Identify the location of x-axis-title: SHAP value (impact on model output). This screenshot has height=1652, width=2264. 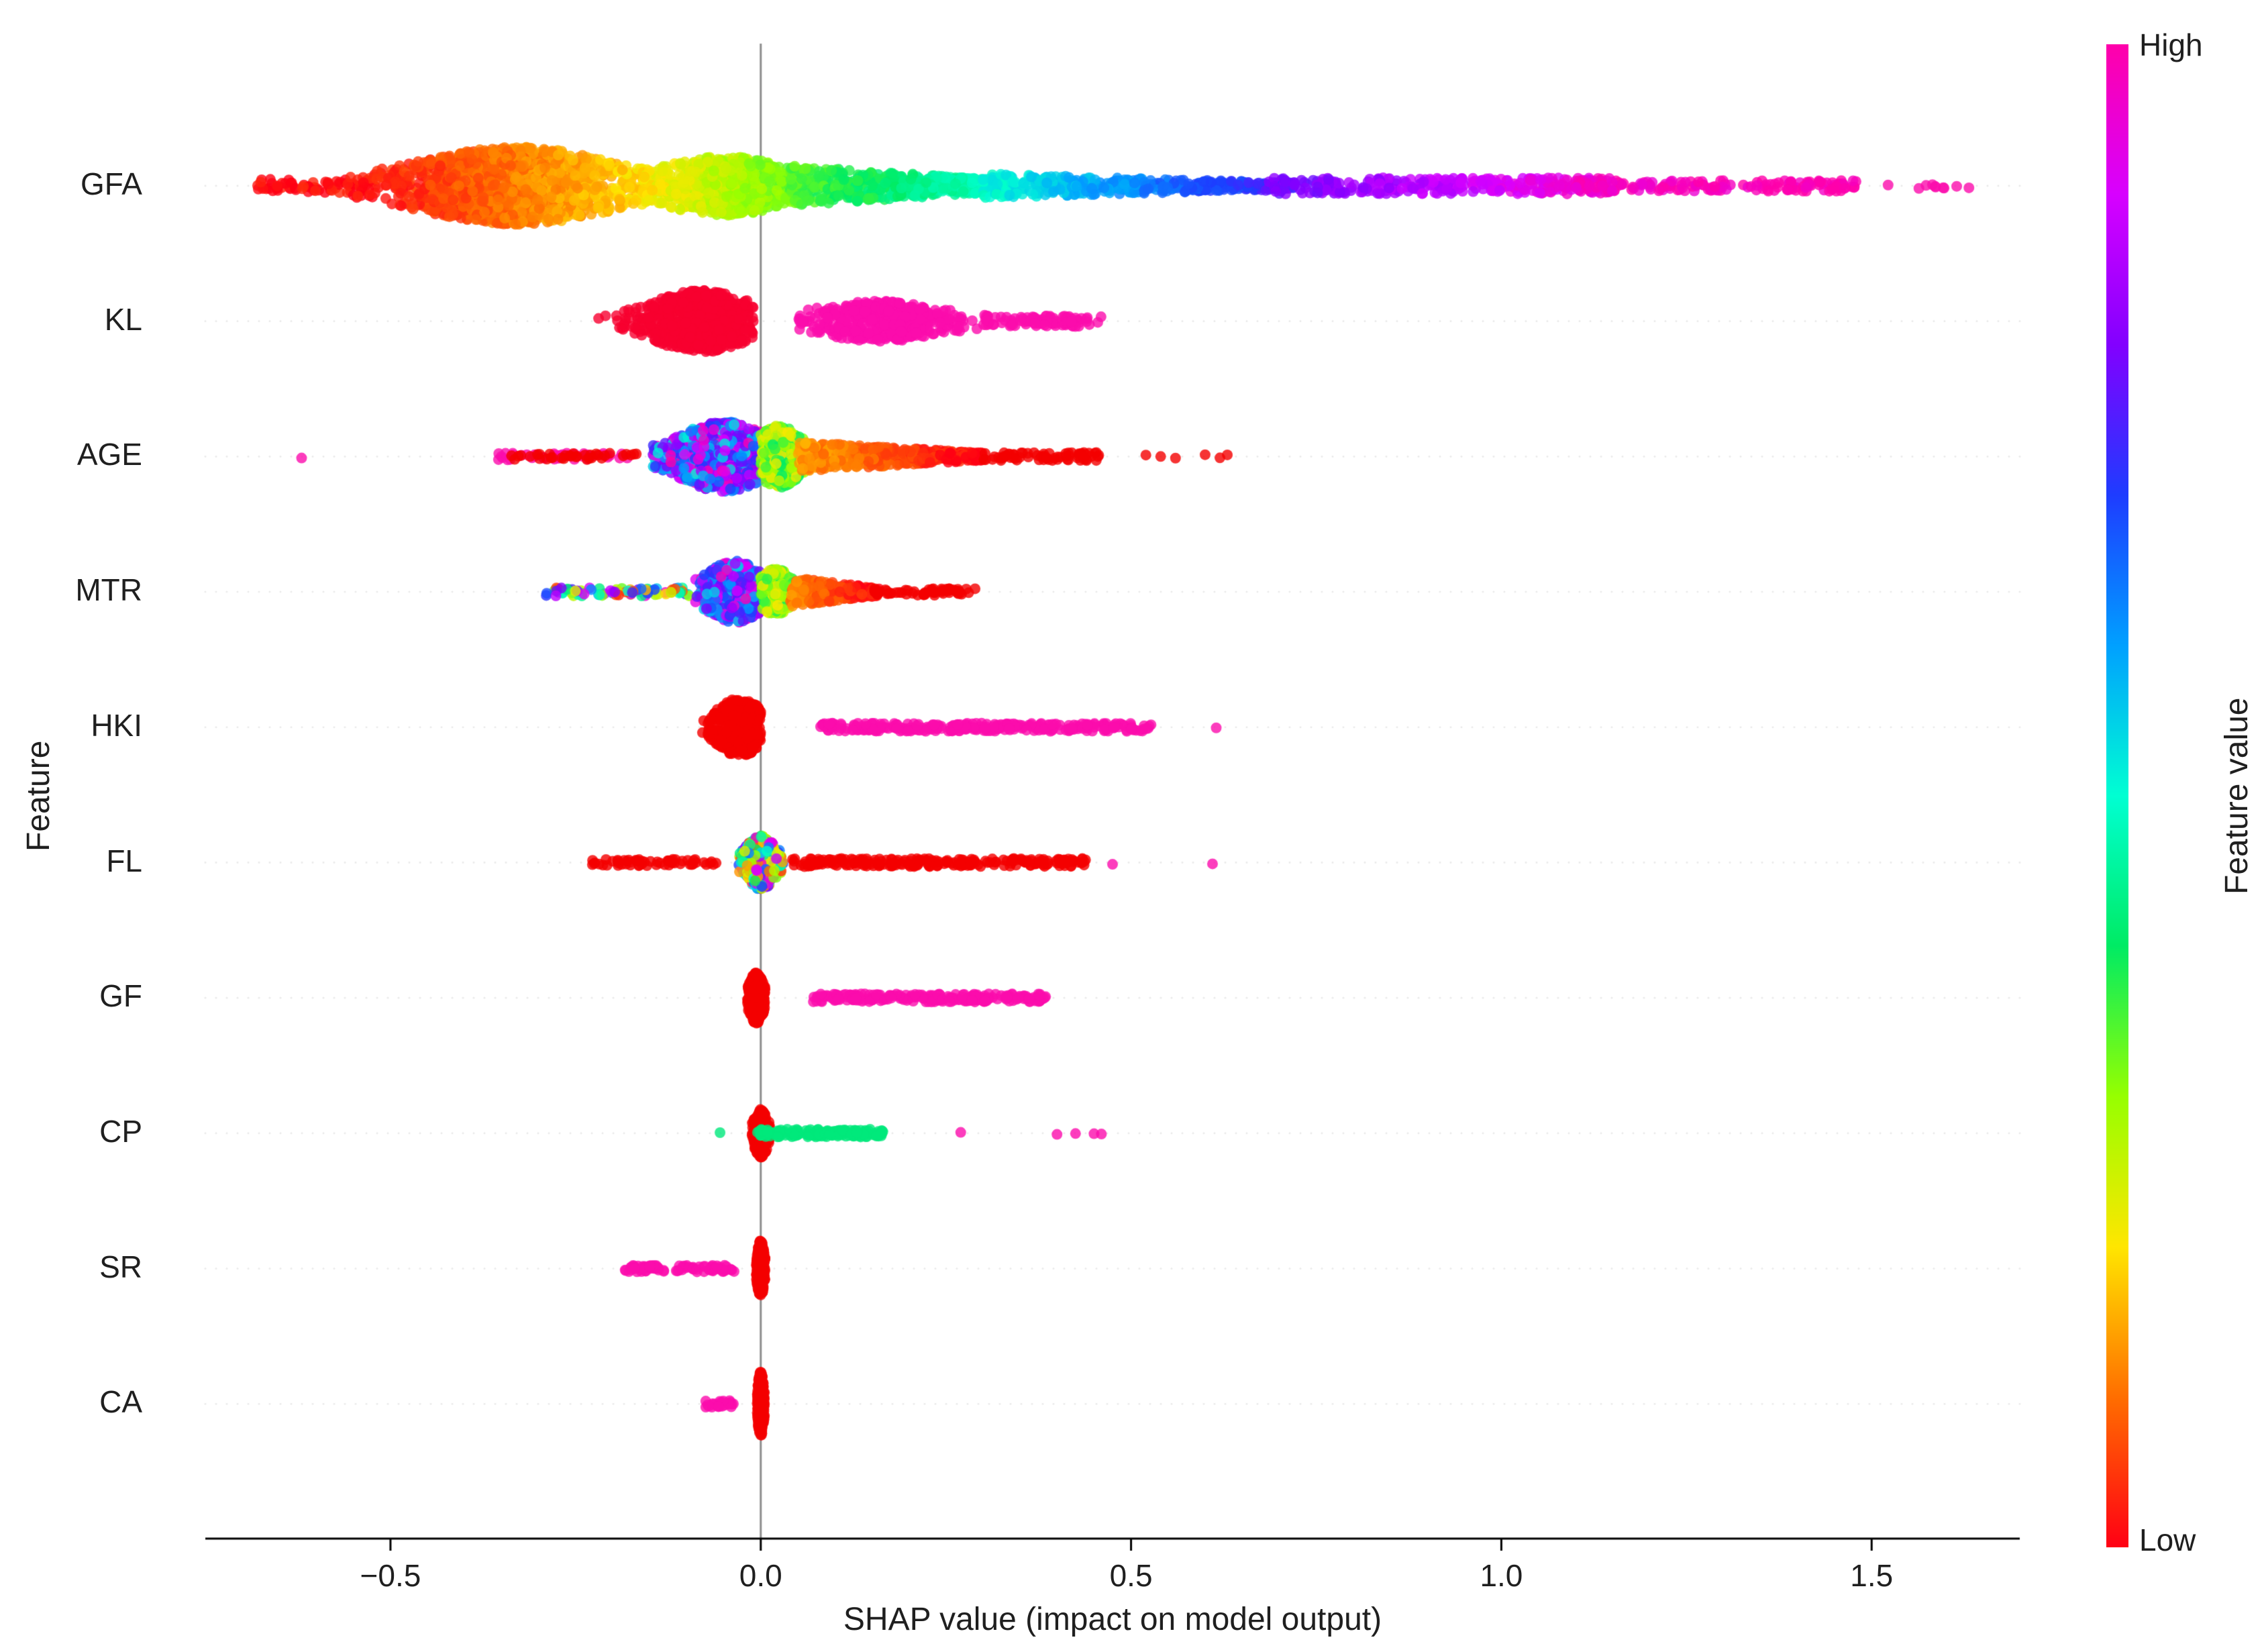
(1112, 1619).